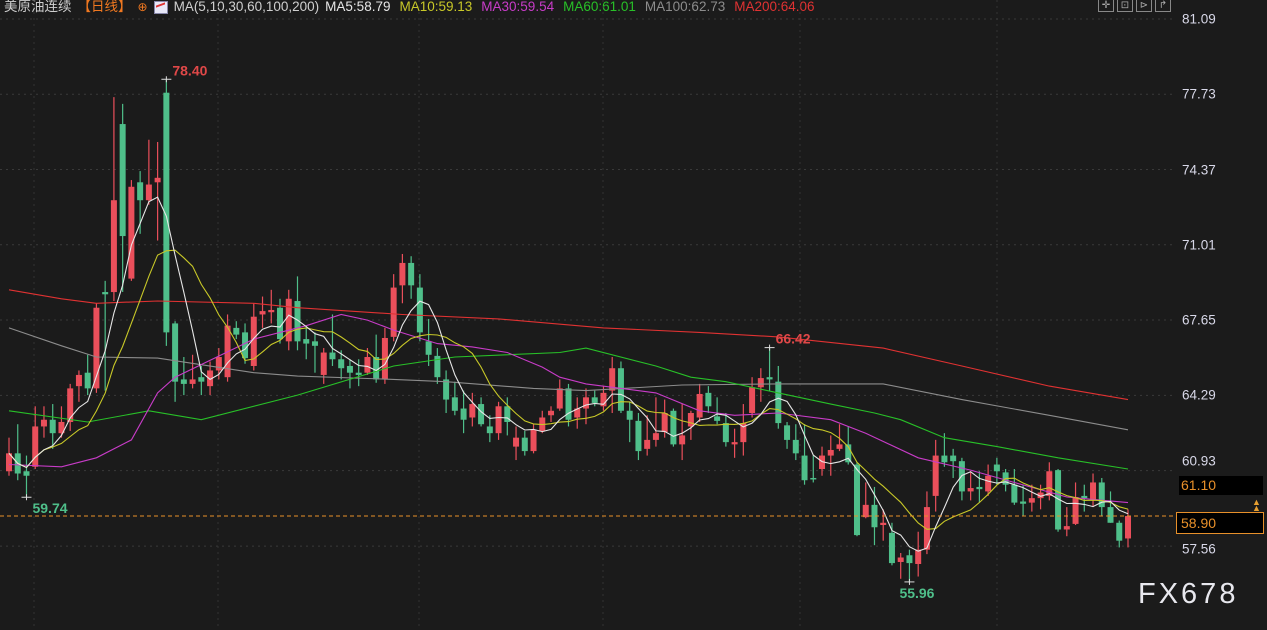 The height and width of the screenshot is (630, 1267). Describe the element at coordinates (685, 7) in the screenshot. I see `ma-legend-item: MA100:62.73` at that location.